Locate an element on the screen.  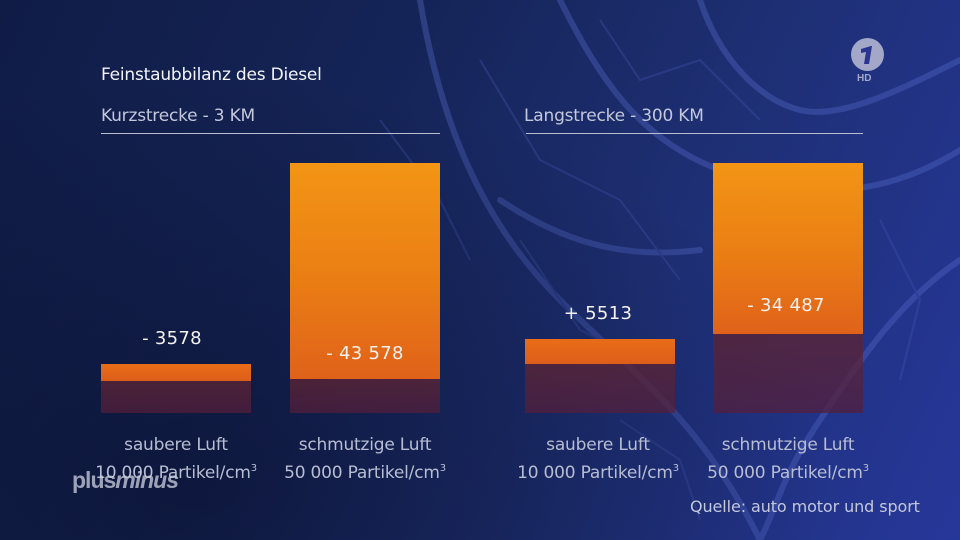
ard-one-icon is located at coordinates (866, 55).